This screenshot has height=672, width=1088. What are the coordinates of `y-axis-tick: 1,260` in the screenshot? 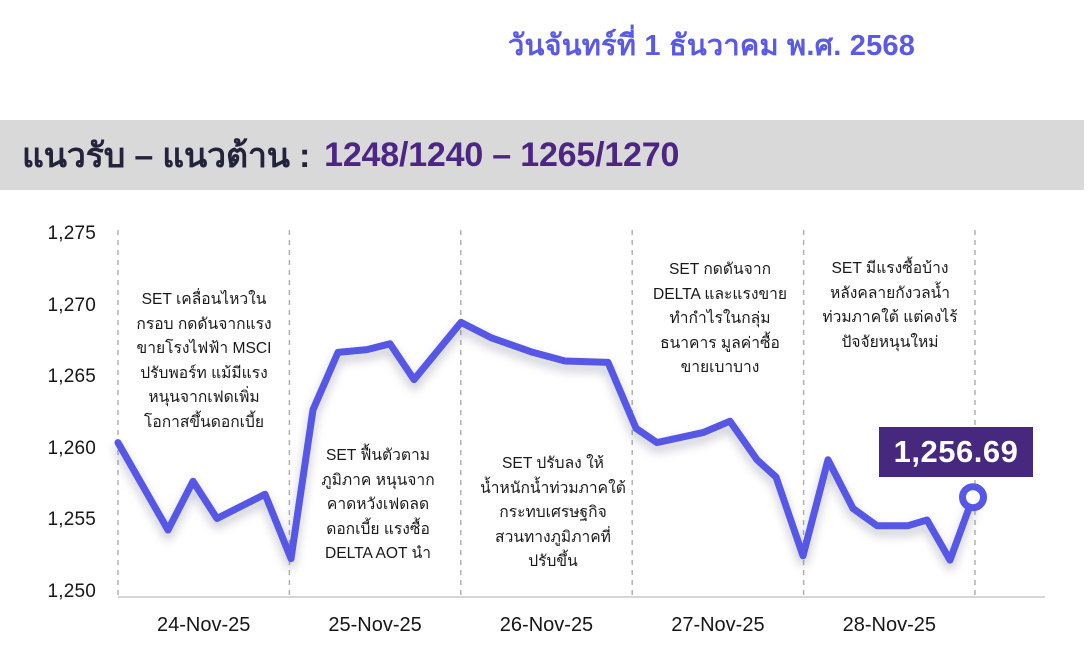 It's located at (71, 448).